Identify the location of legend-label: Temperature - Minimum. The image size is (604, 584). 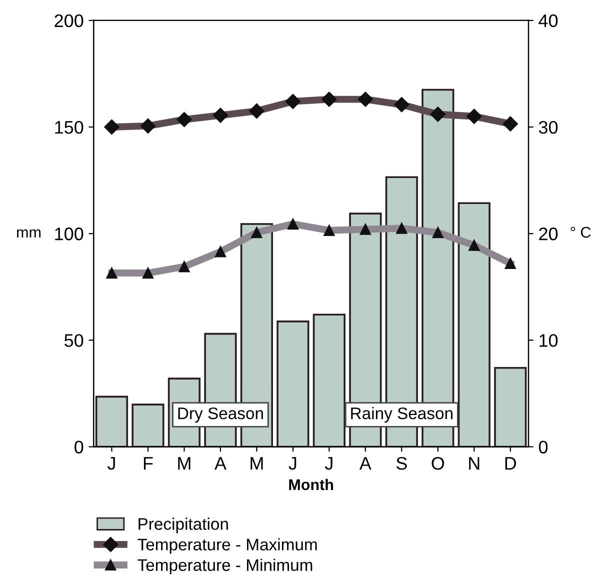
(225, 566).